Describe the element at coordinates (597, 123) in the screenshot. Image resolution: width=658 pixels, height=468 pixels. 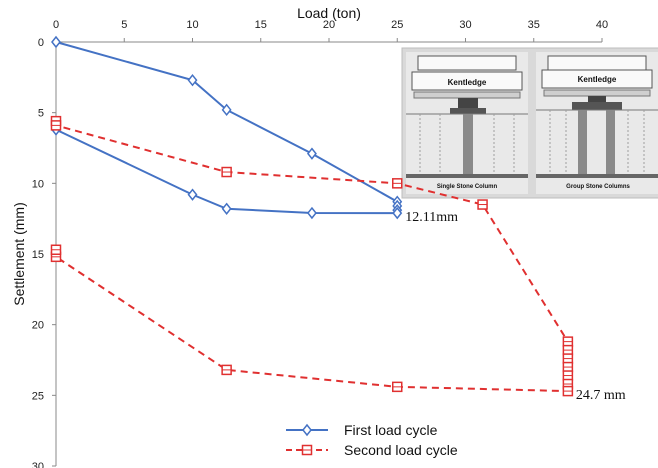
I see `group-column-panel: Kentledge Group Stone Columns` at that location.